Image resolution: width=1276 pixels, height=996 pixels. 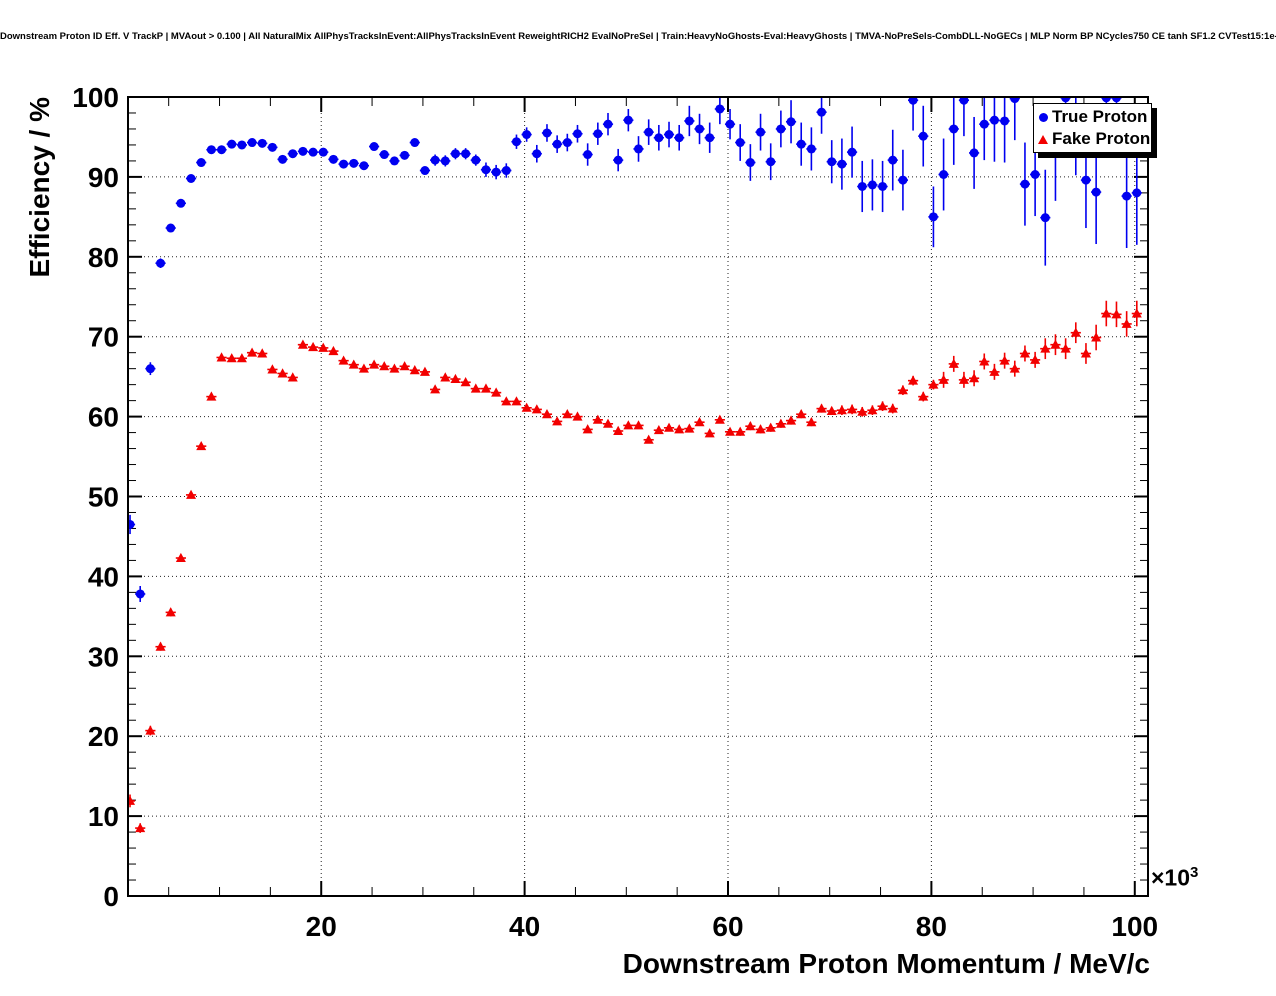 What do you see at coordinates (1043, 117) in the screenshot?
I see `true-proton-marker-icon` at bounding box center [1043, 117].